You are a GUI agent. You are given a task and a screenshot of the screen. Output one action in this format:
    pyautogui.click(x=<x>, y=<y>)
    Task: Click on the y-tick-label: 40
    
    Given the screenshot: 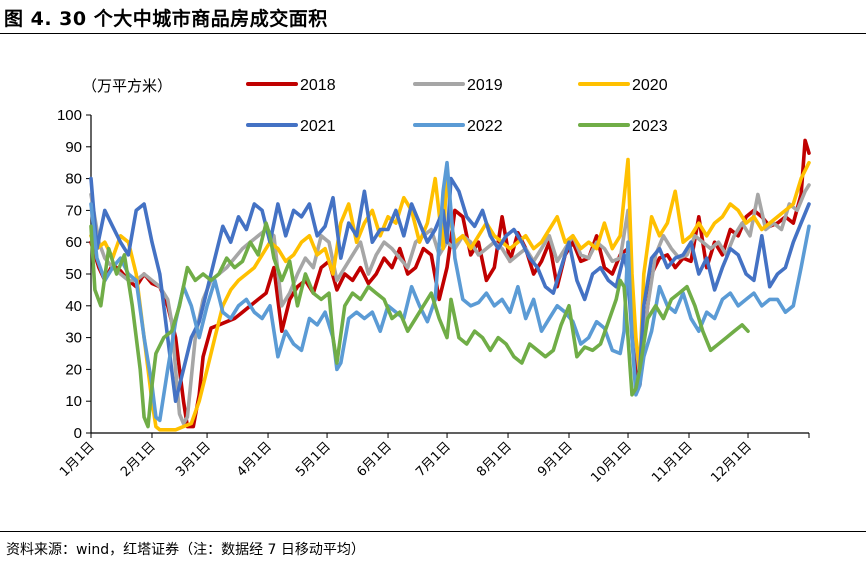 What is the action you would take?
    pyautogui.click(x=73, y=306)
    